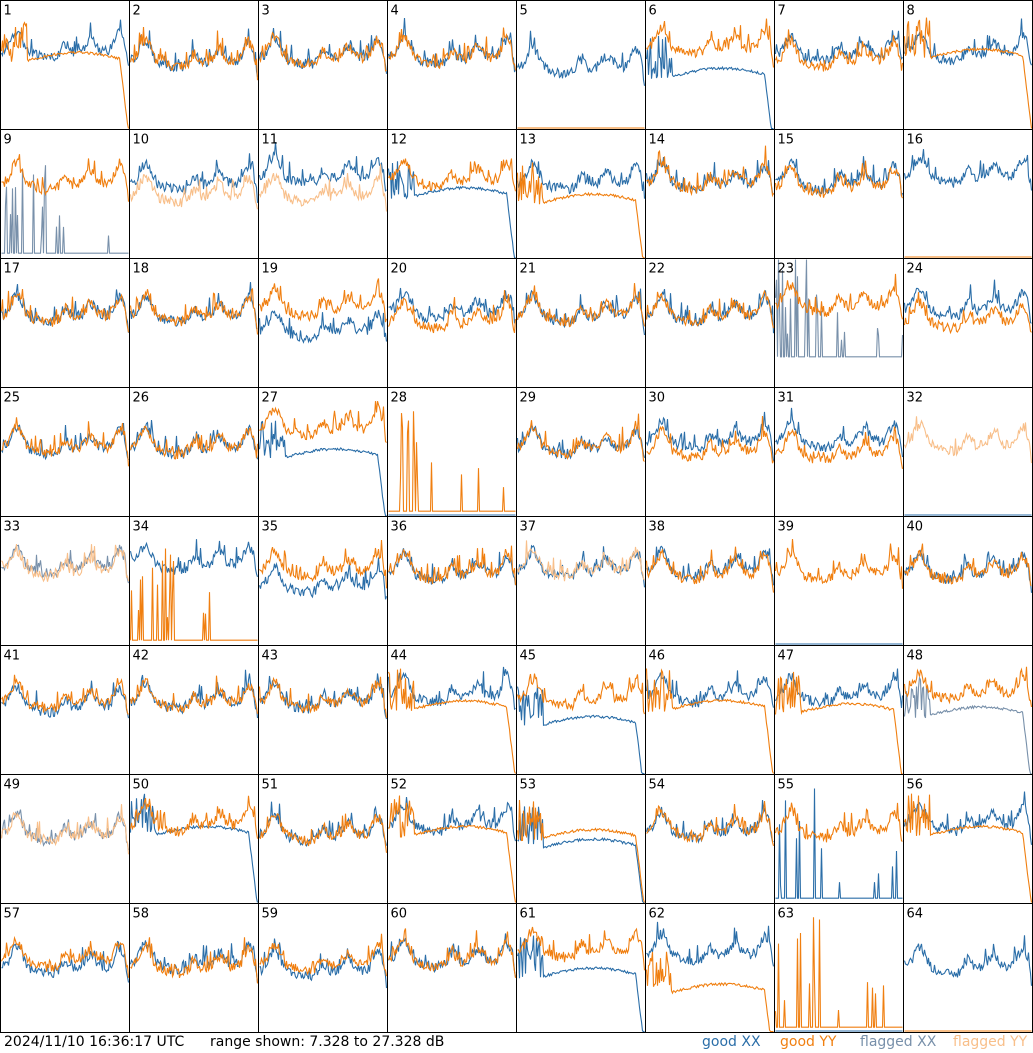  I want to click on tile-number: 21, so click(528, 269).